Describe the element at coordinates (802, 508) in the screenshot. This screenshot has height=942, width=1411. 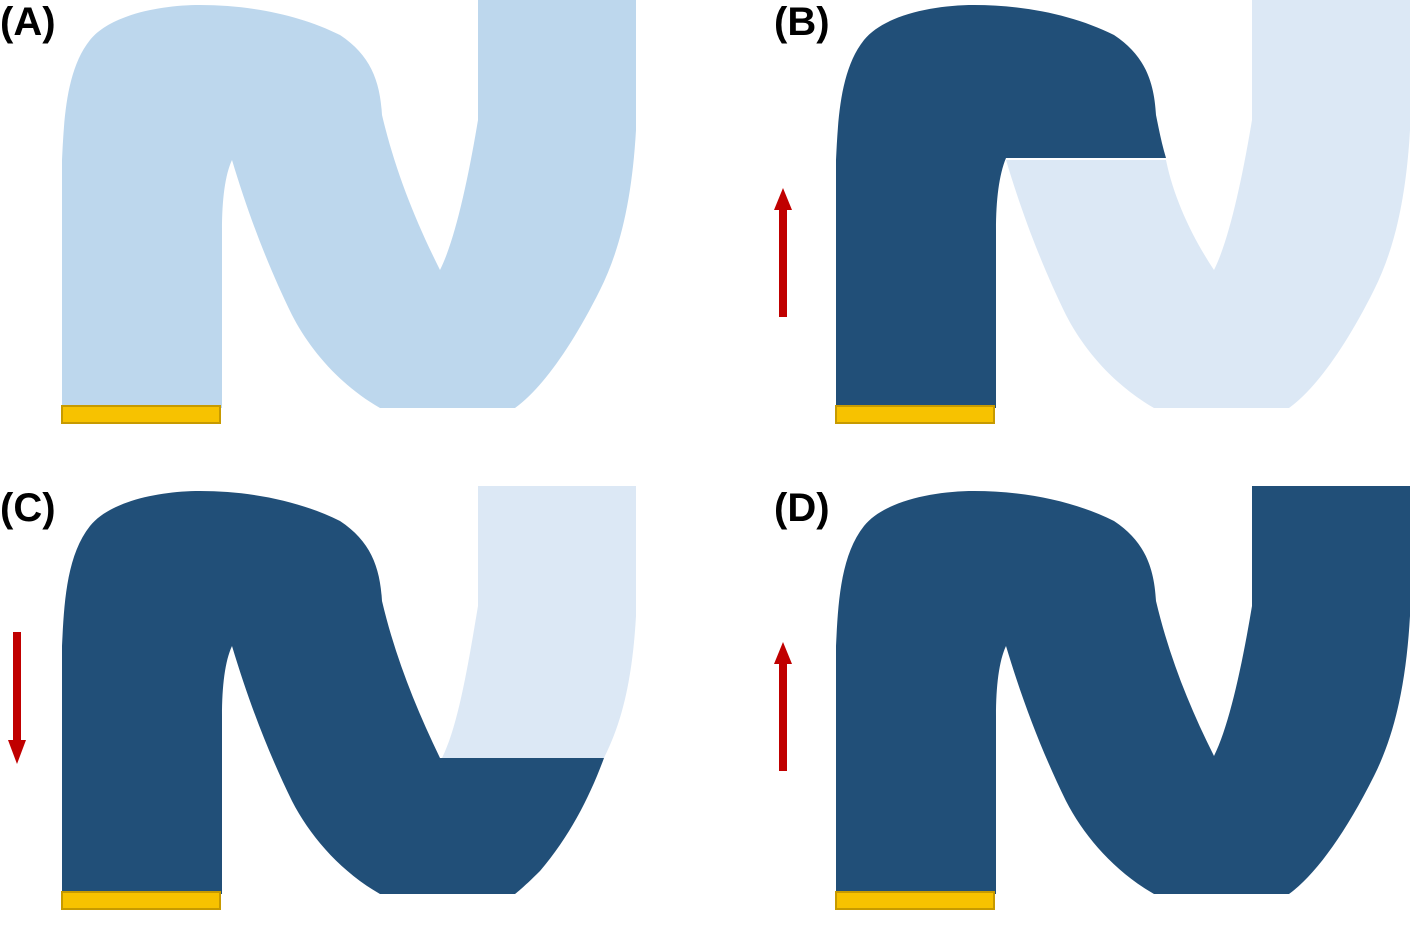
I see `panel-label-d: (D)` at that location.